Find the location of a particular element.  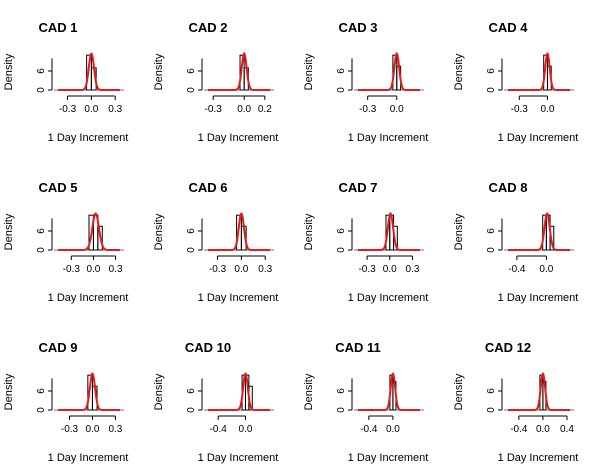

chart-panel: CAD 4 -0.3 0.0 0 6 Density 1 Day Increment is located at coordinates (515, 82).